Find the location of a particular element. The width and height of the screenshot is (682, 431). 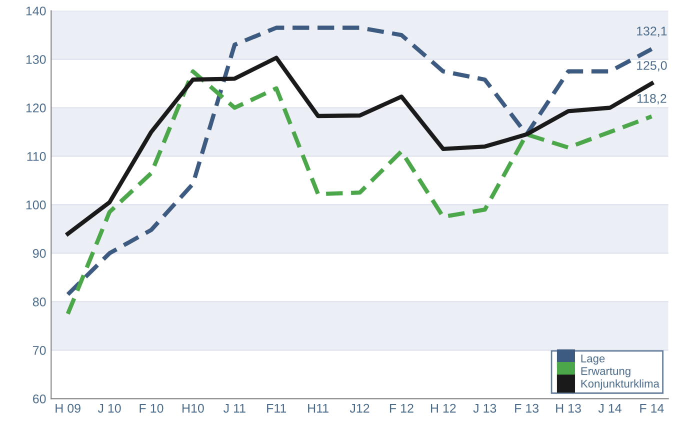

x-tick-label: J 11 is located at coordinates (234, 408).